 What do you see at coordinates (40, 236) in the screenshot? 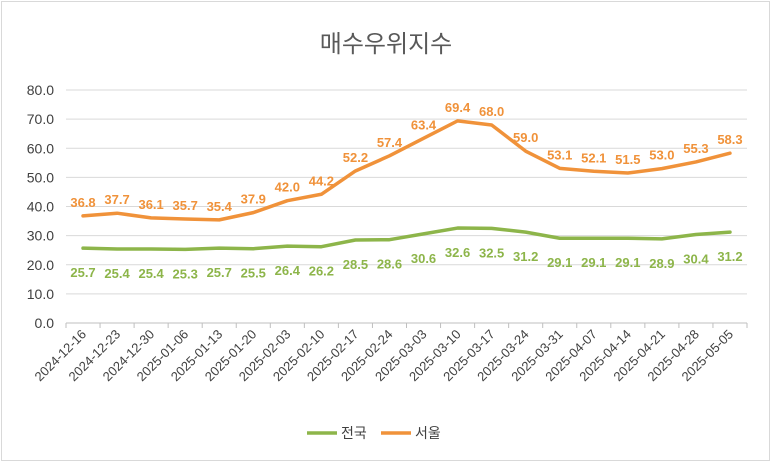
I see `y-tick-label: 30.0` at bounding box center [40, 236].